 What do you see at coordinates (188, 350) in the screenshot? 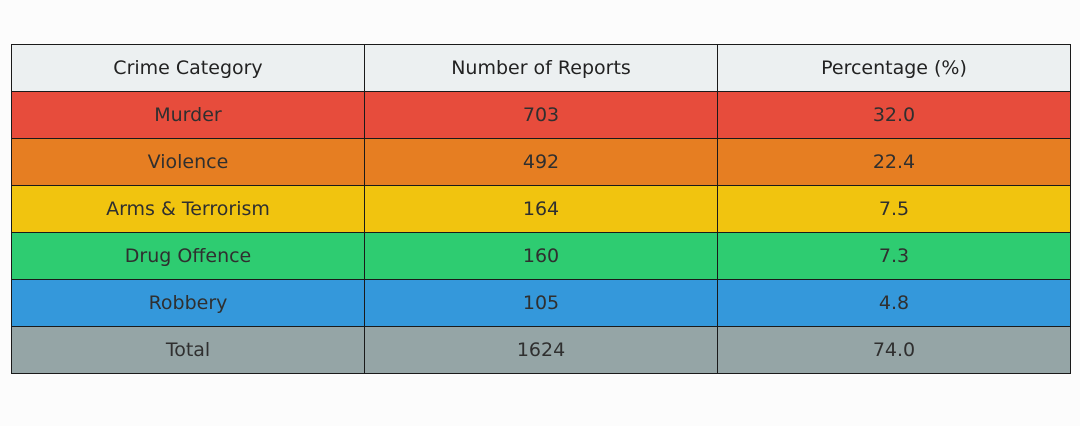
I see `cell-category: Total` at bounding box center [188, 350].